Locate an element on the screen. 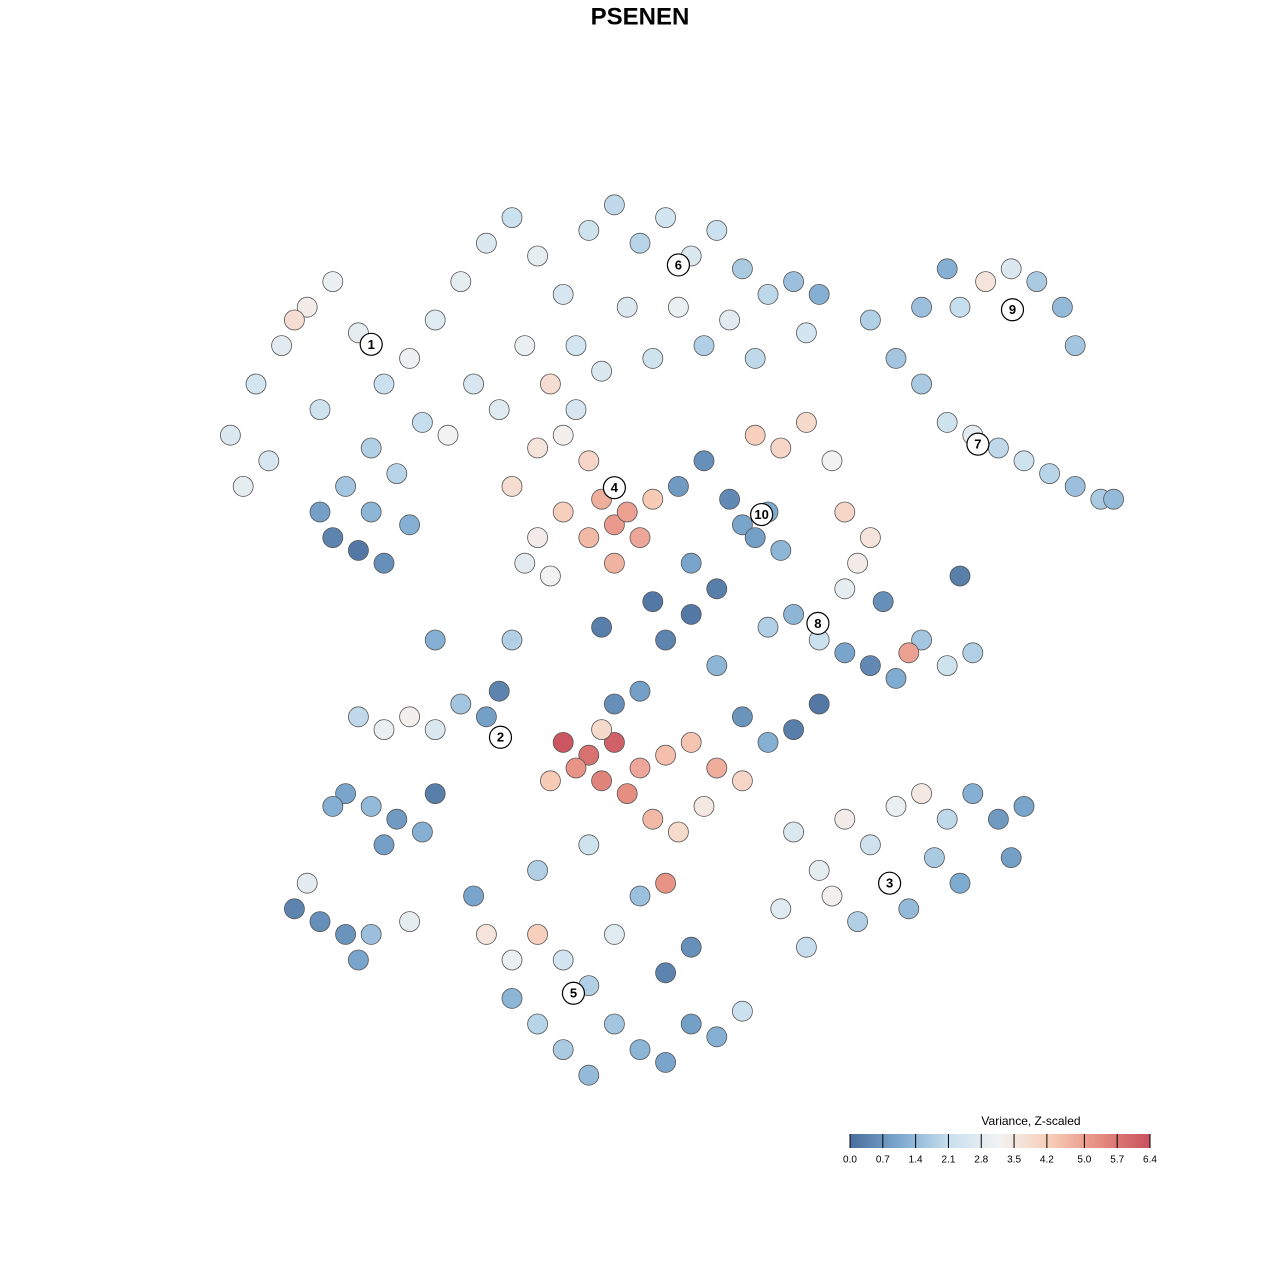  cluster-label: 4 is located at coordinates (615, 487).